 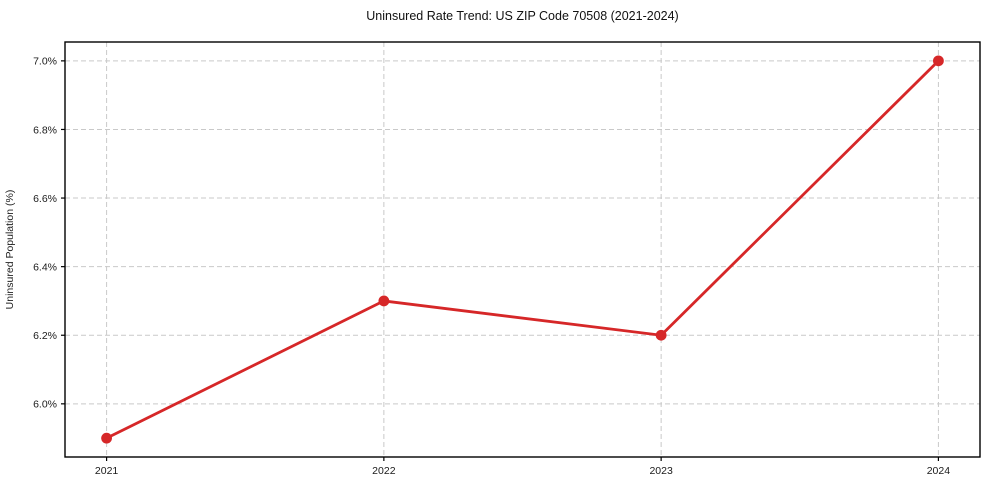 What do you see at coordinates (661, 471) in the screenshot?
I see `x-tick-label: 2023` at bounding box center [661, 471].